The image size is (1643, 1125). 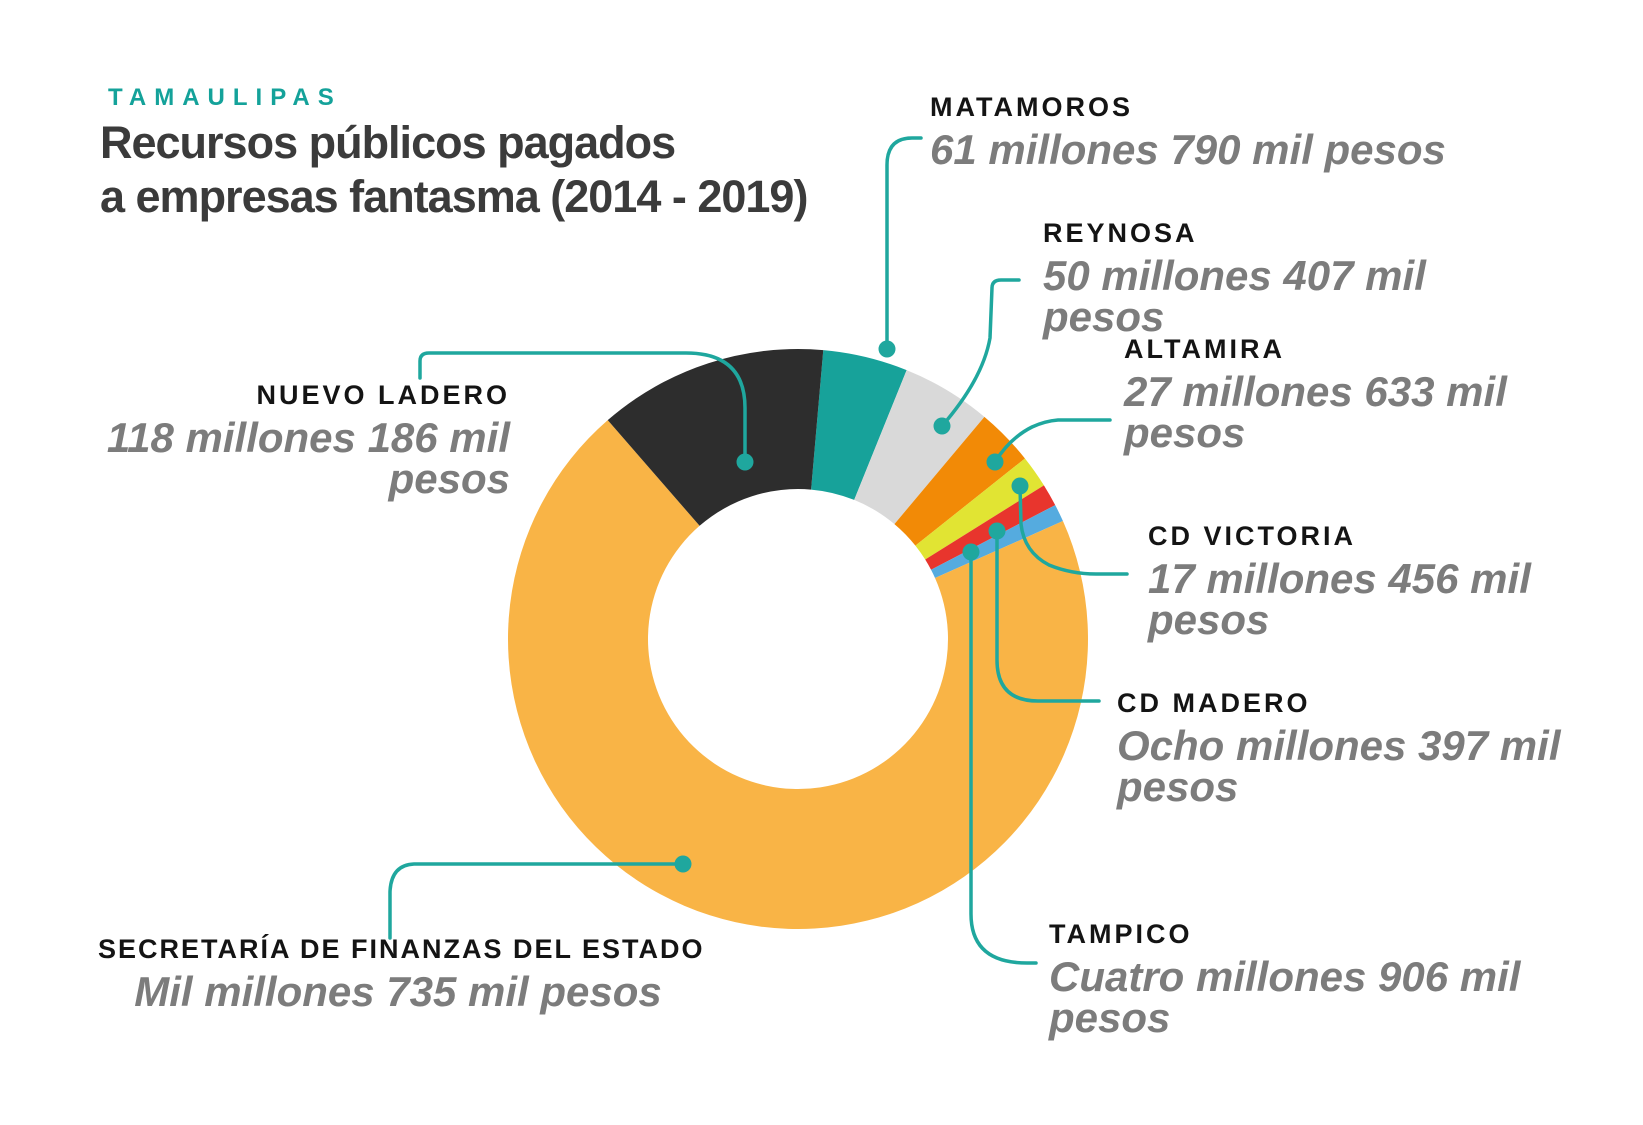 What do you see at coordinates (1285, 997) in the screenshot?
I see `callout-tampico-value: Cuatro millones 906 mil pesos` at bounding box center [1285, 997].